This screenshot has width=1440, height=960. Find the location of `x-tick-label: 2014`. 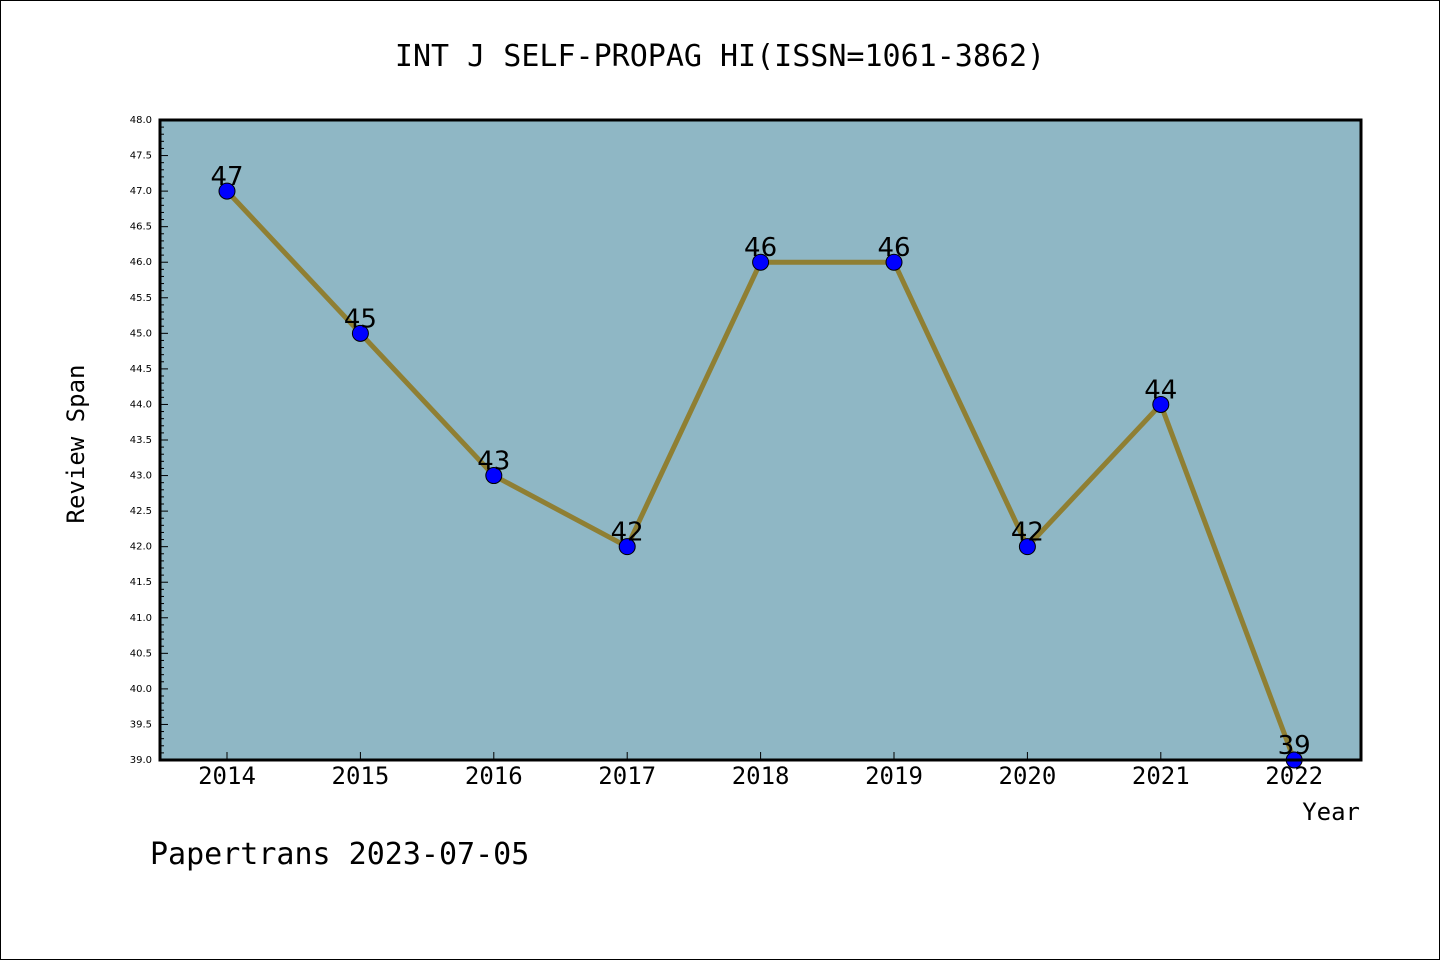

x-tick-label: 2014 is located at coordinates (227, 776).